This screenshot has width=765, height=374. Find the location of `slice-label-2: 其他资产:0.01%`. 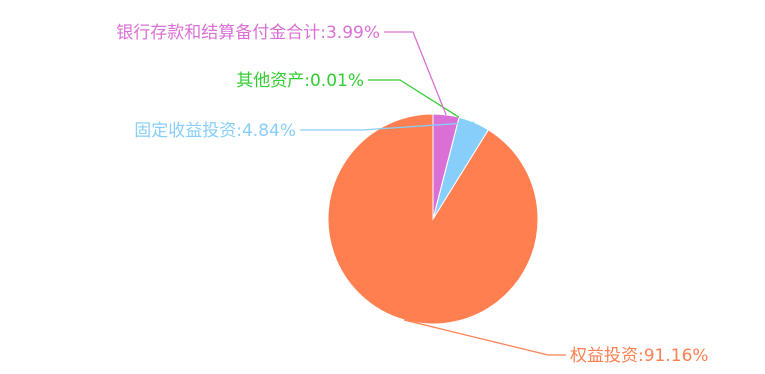

slice-label-2: 其他资产:0.01% is located at coordinates (300, 81).